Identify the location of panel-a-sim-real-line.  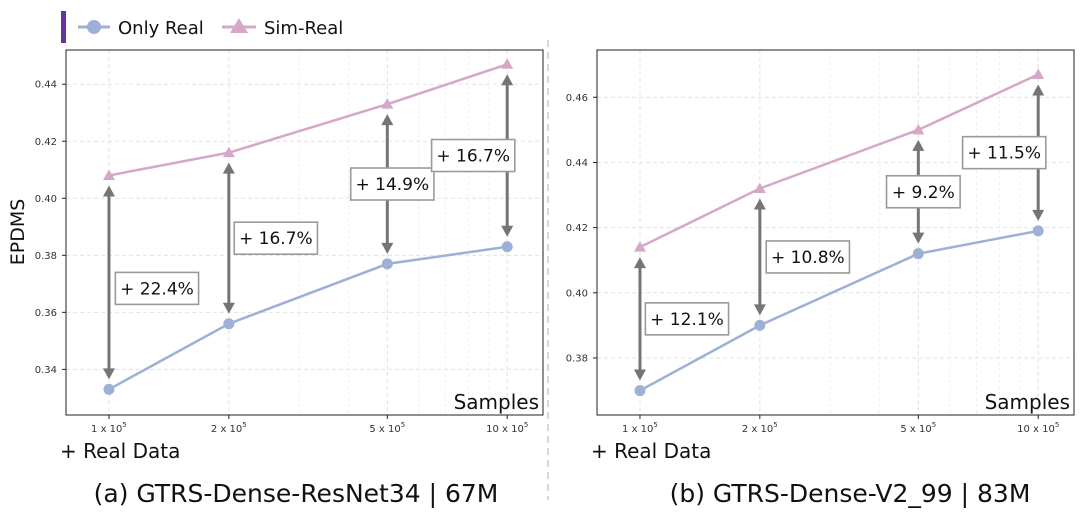
(308, 120).